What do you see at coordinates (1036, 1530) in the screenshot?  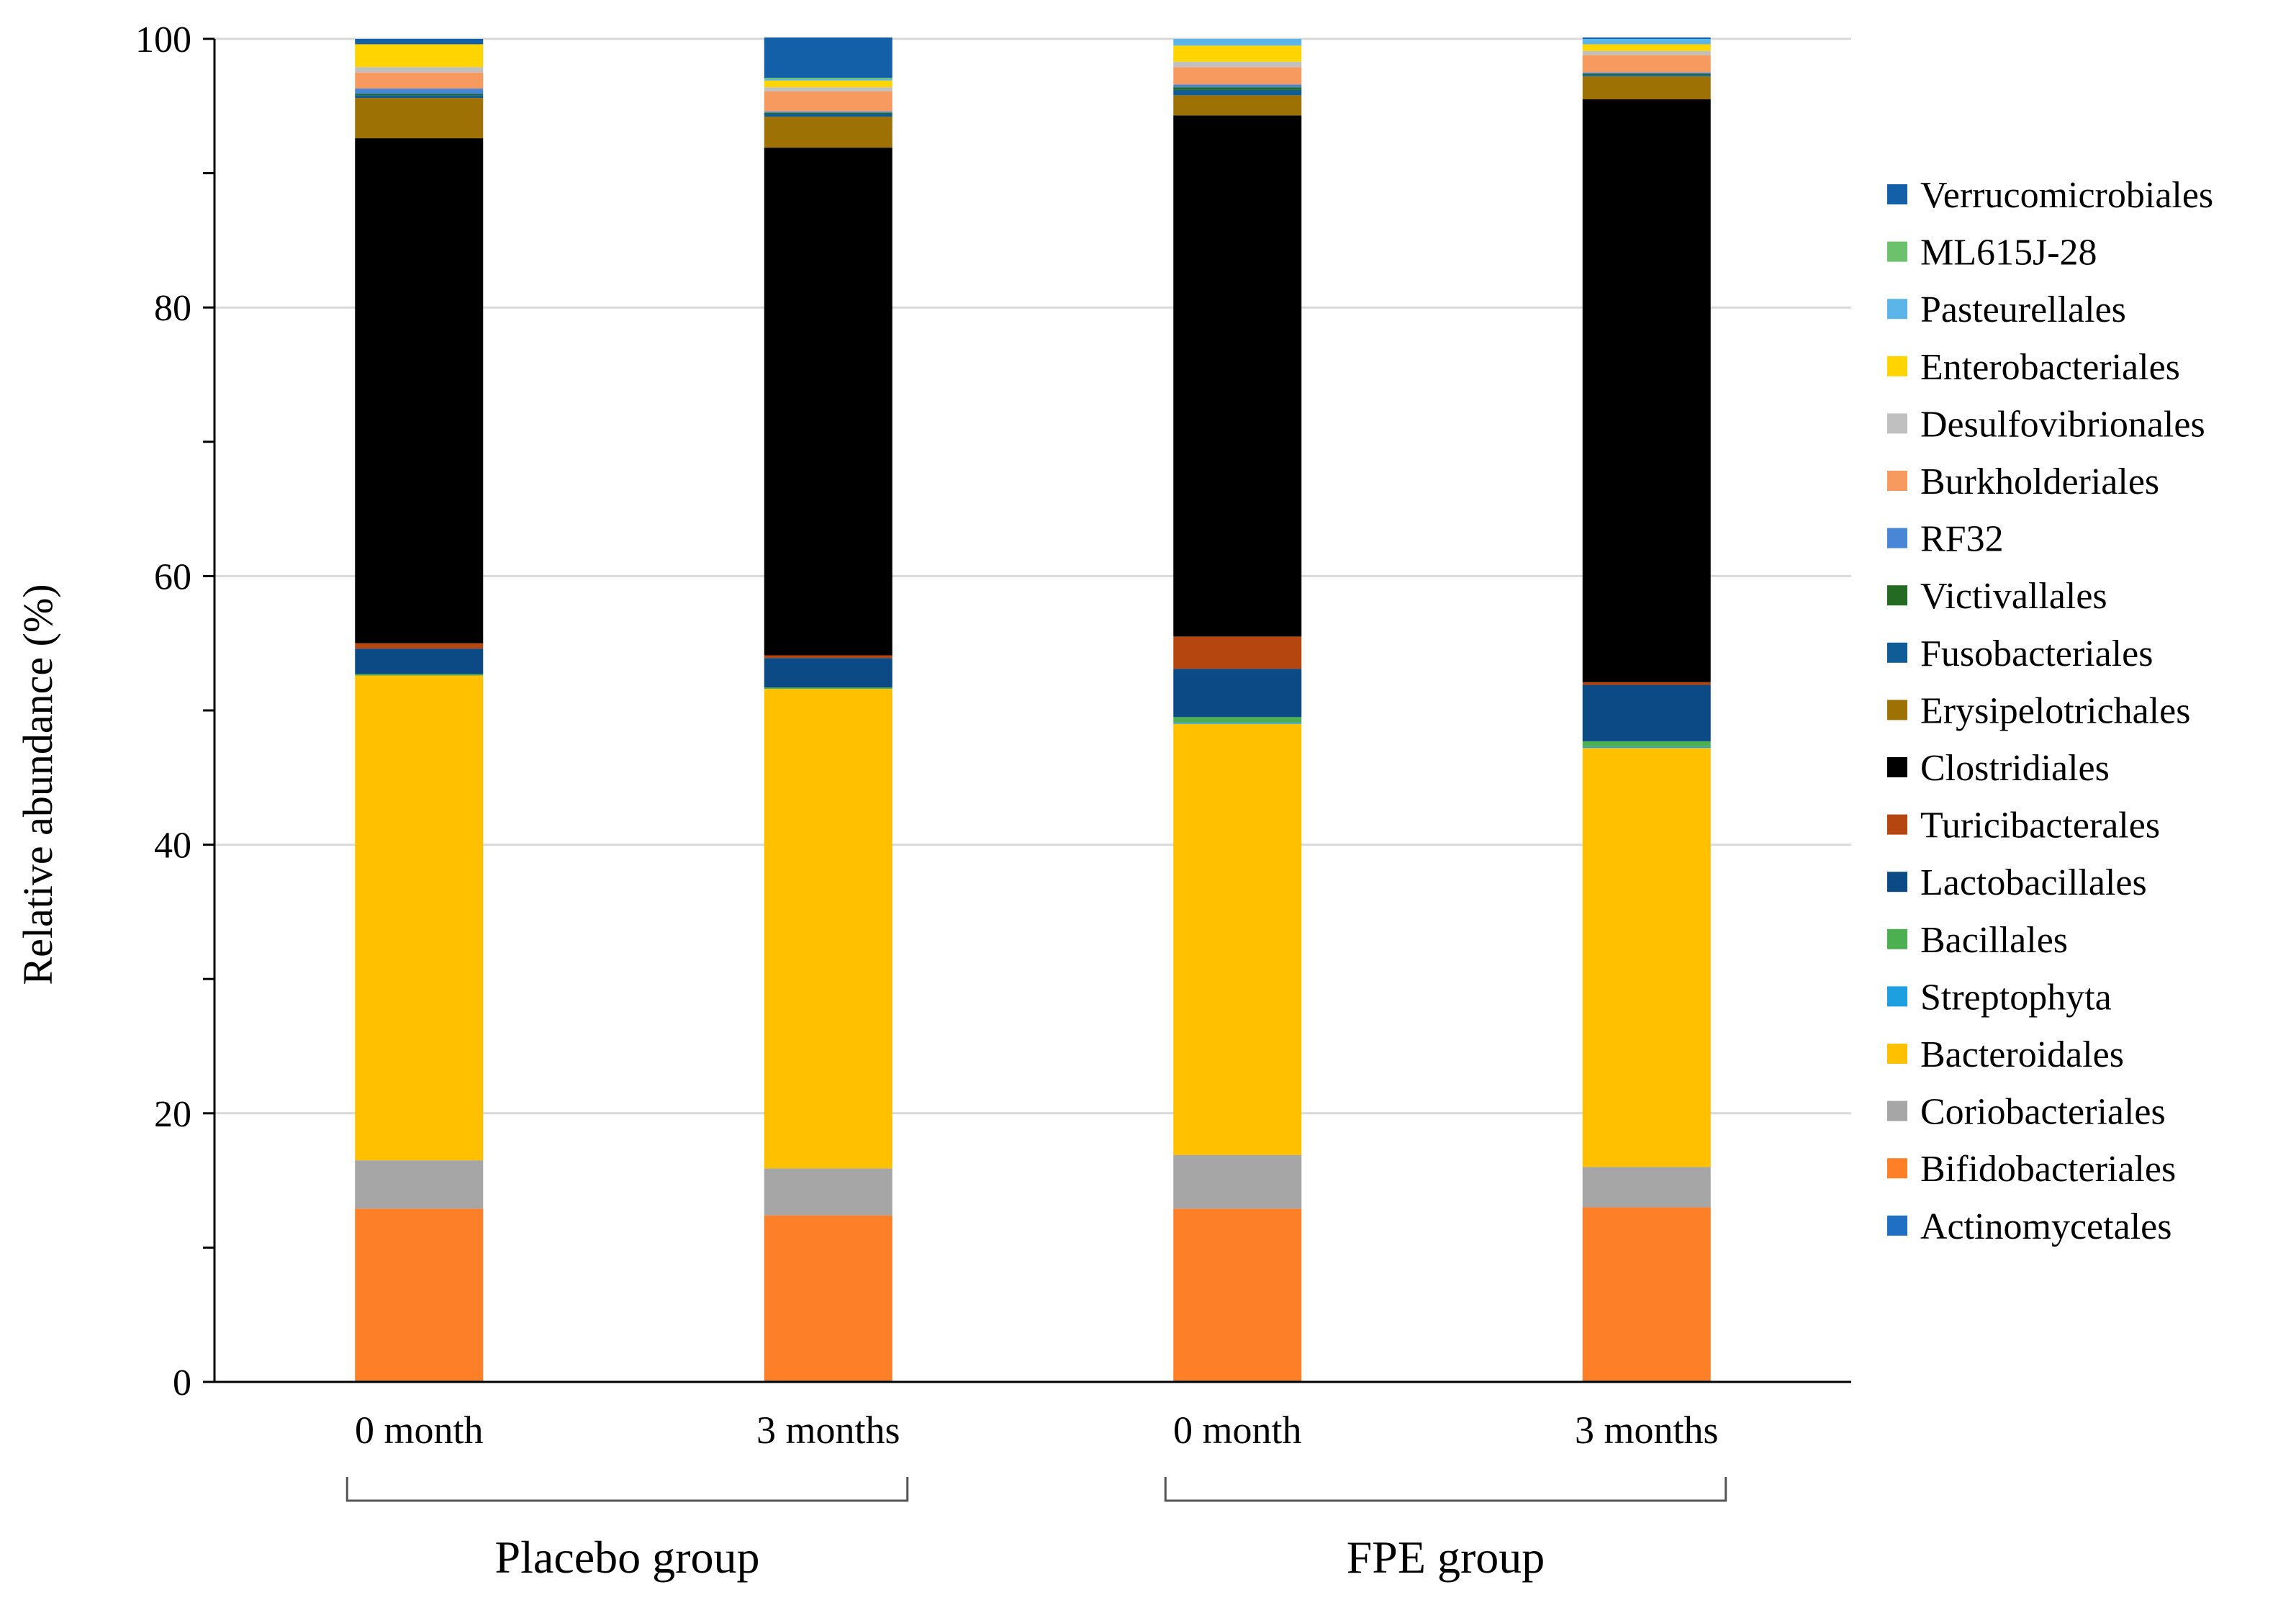 I see `group-brackets: Placebo group FPE group` at bounding box center [1036, 1530].